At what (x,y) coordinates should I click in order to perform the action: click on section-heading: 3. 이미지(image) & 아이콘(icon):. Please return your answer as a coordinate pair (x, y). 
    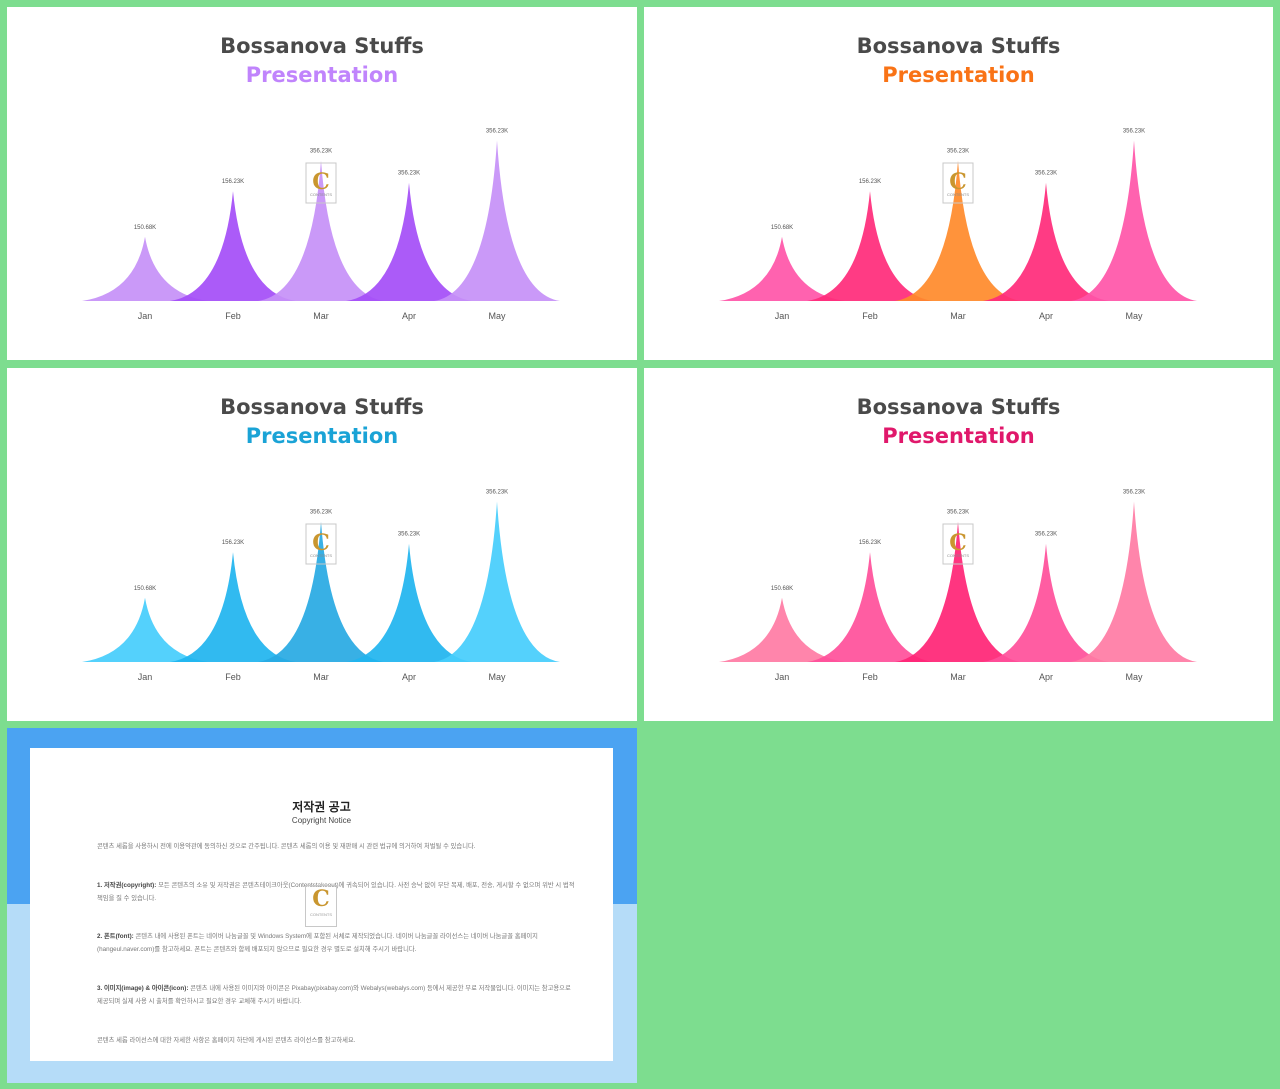
    Looking at the image, I should click on (143, 988).